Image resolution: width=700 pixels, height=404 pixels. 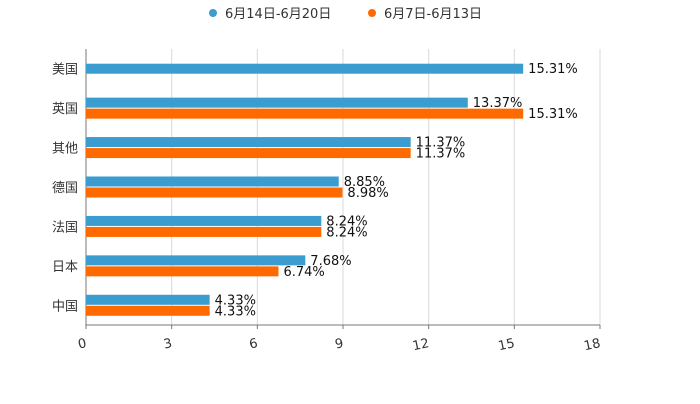 What do you see at coordinates (330, 261) in the screenshot?
I see `data-label: 7.68%` at bounding box center [330, 261].